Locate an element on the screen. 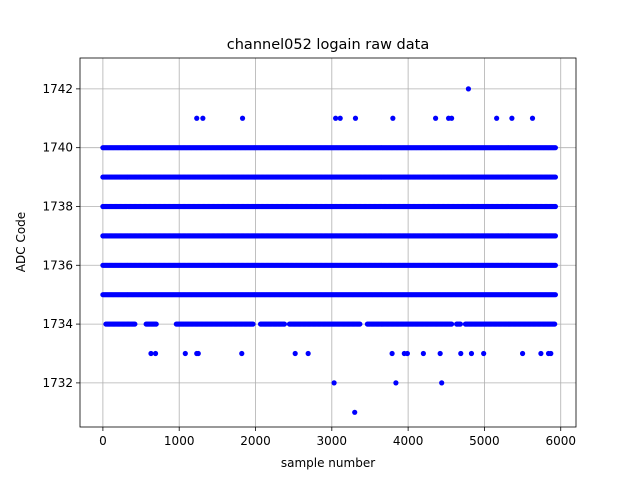  level-1739-points is located at coordinates (329, 177).